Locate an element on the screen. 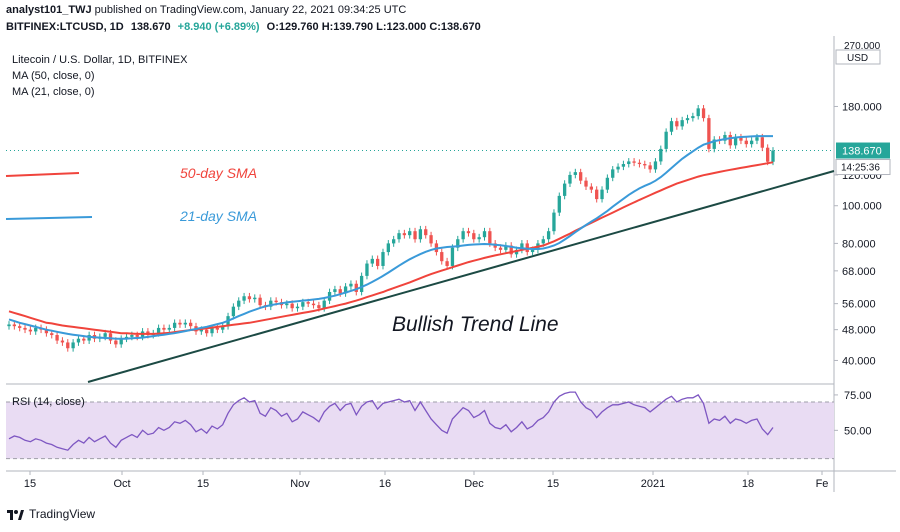 Image resolution: width=900 pixels, height=532 pixels. legend-ma21: MA (21, close, 0) is located at coordinates (53, 92).